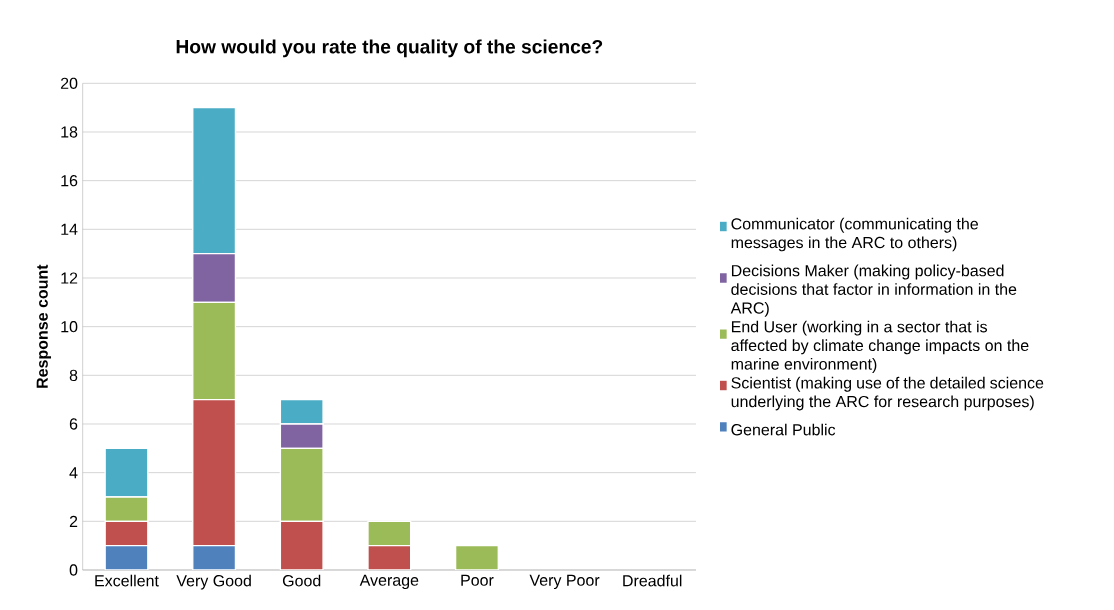  Describe the element at coordinates (127, 580) in the screenshot. I see `x-tick-label: Excellent` at that location.